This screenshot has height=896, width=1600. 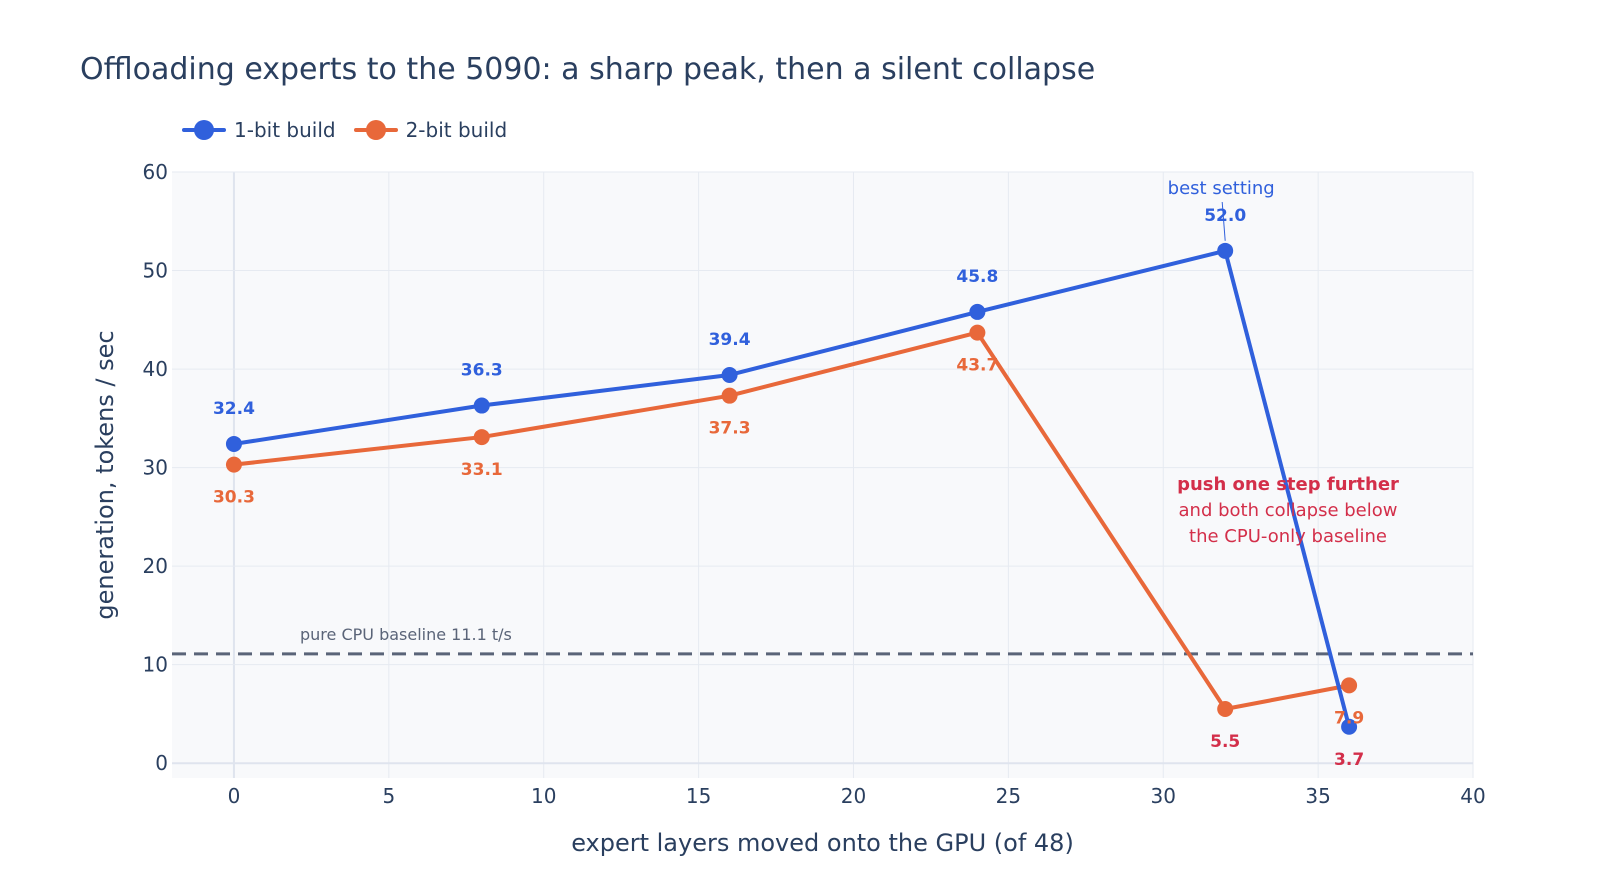 What do you see at coordinates (155, 665) in the screenshot?
I see `y-tick-label: 10` at bounding box center [155, 665].